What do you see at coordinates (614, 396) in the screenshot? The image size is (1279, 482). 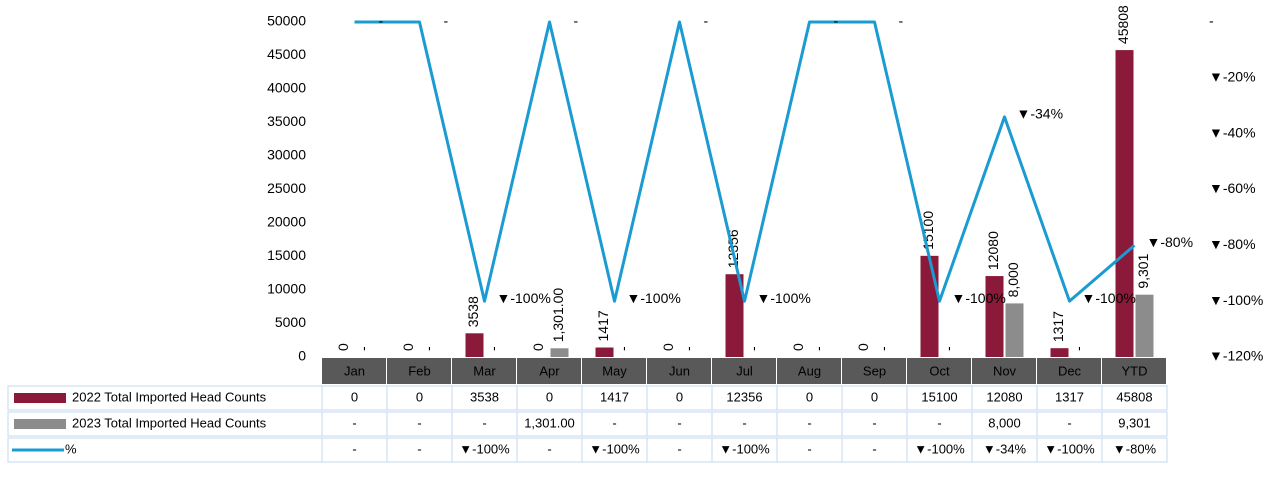 I see `table-value: 1417` at bounding box center [614, 396].